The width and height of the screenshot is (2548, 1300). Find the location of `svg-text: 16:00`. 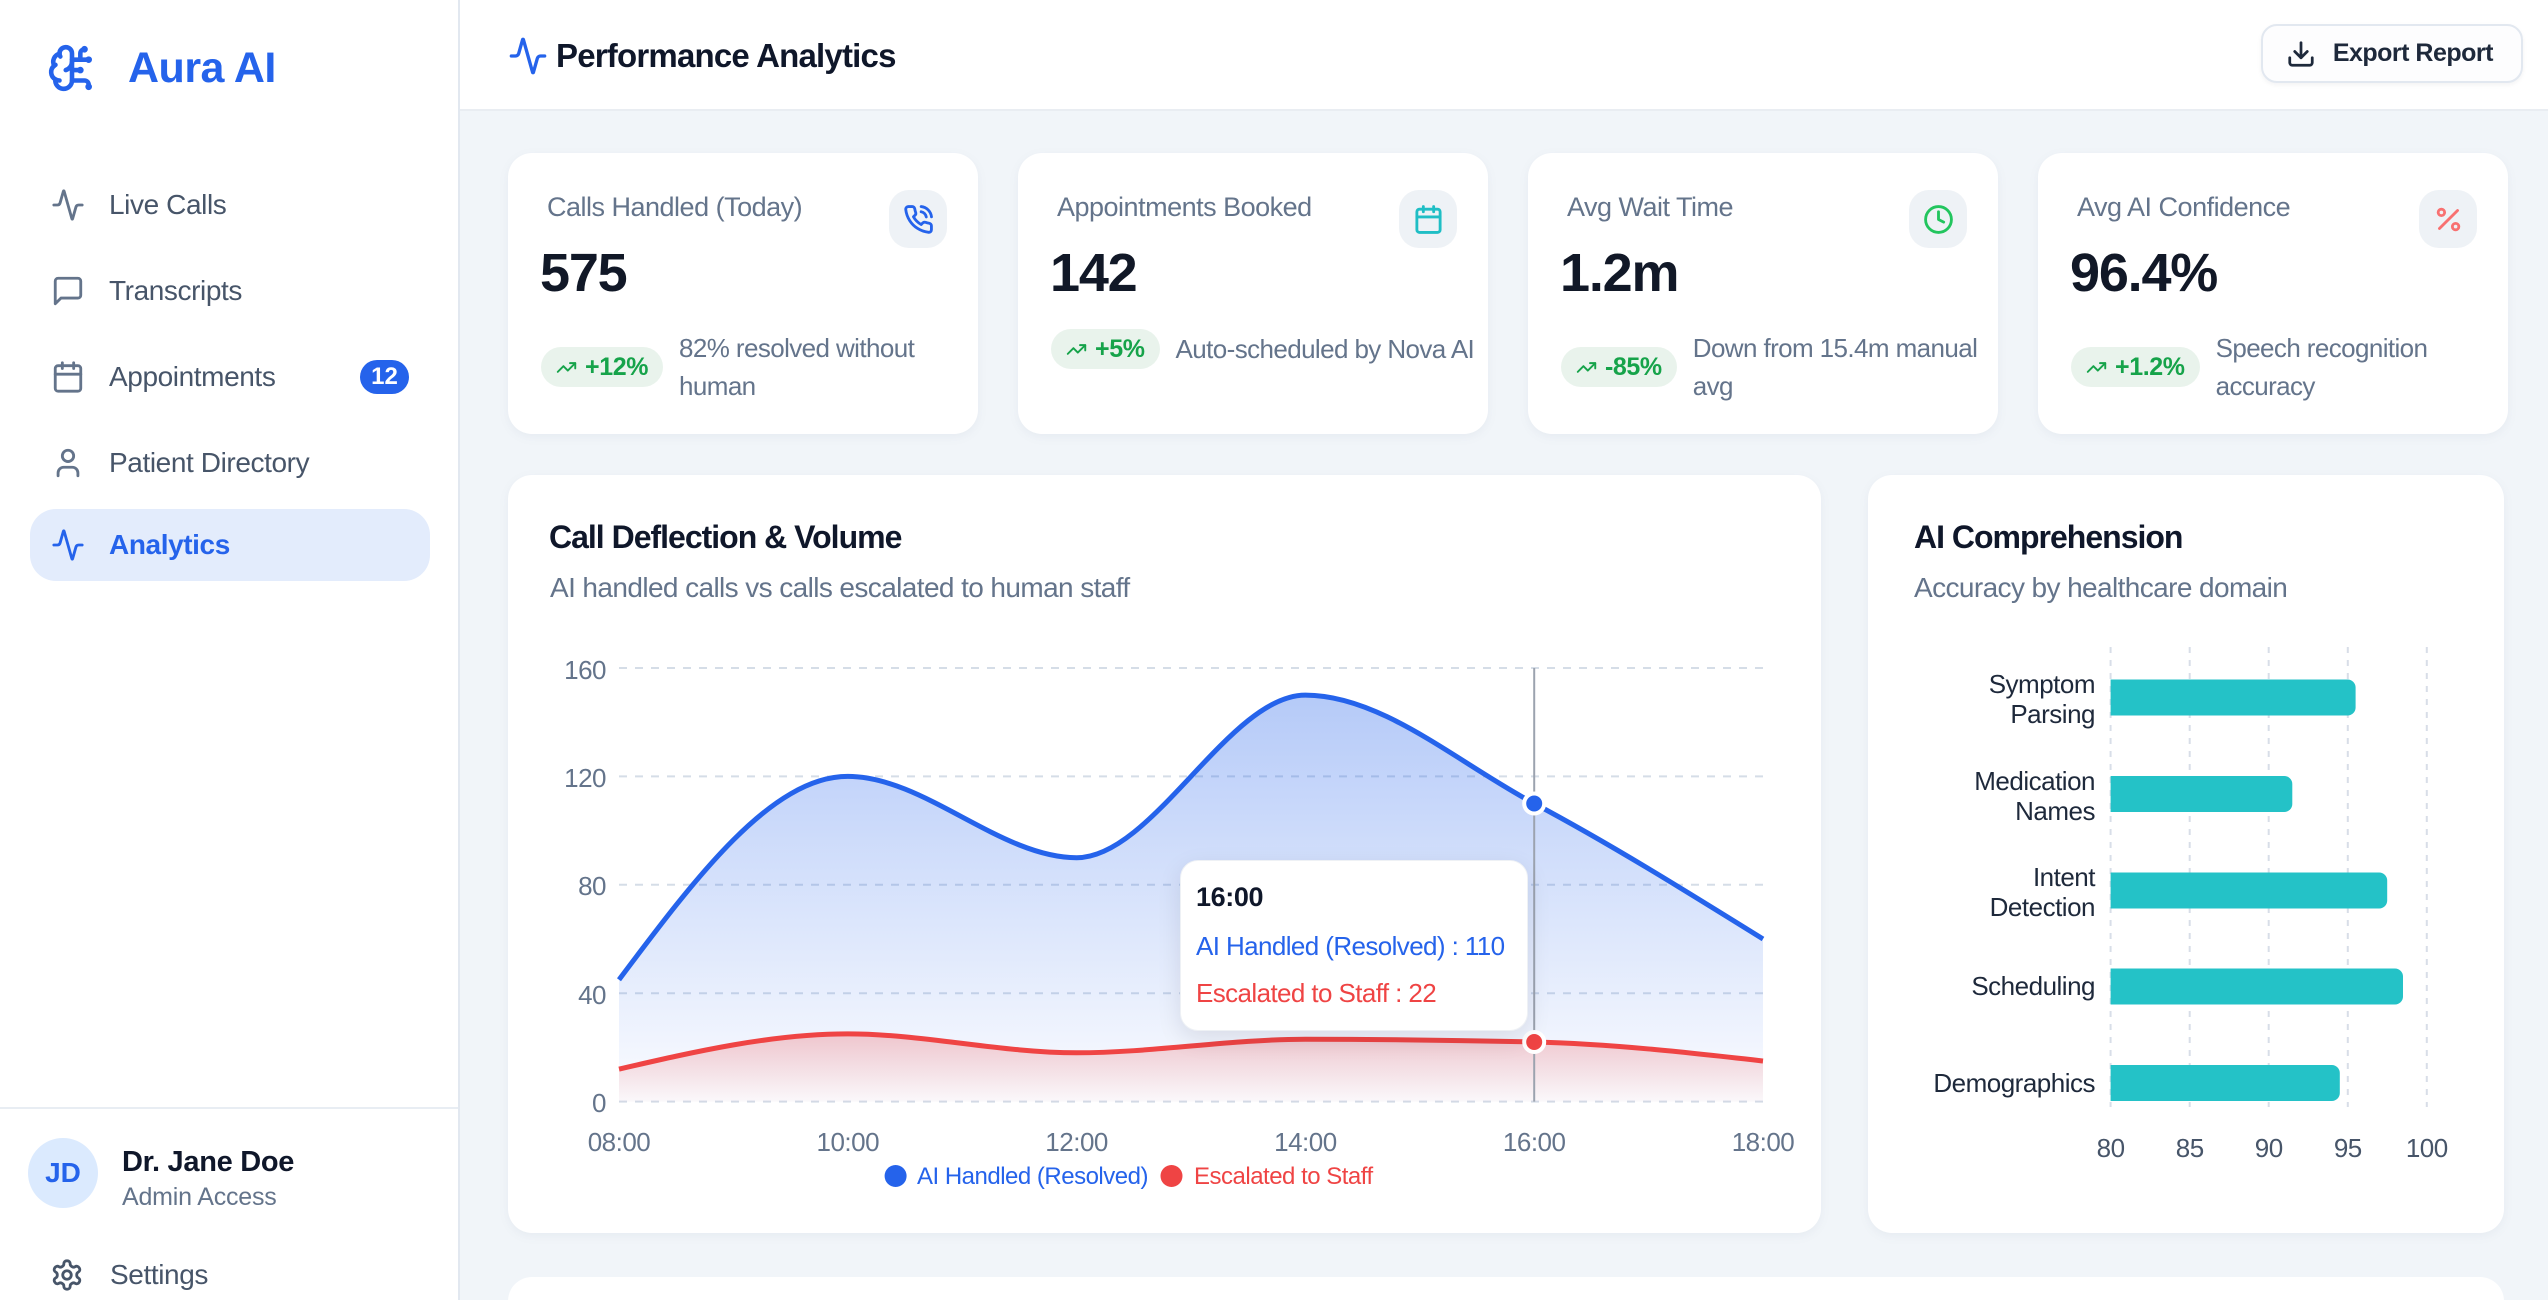

svg-text: 16:00 is located at coordinates (1534, 1142).